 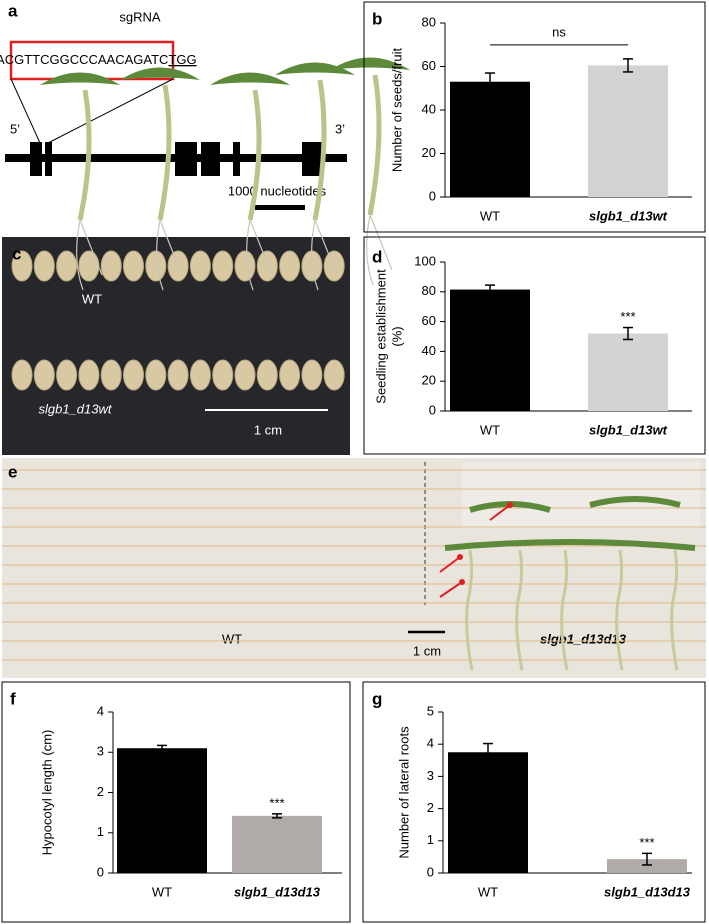 I want to click on y-tick-label: 1, so click(x=430, y=839).